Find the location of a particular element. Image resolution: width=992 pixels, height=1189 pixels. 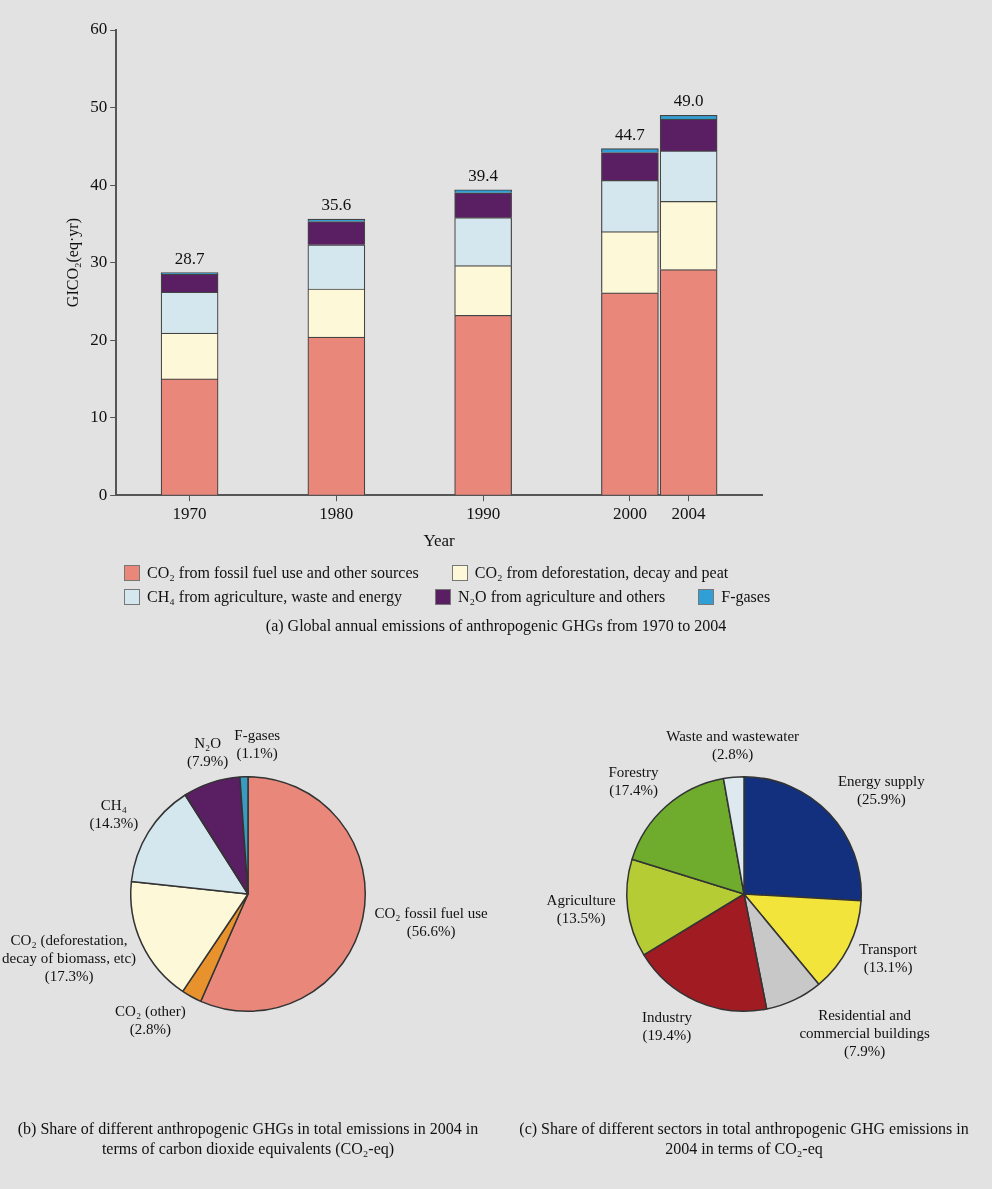

y-tick-label: 20 is located at coordinates (99, 339).